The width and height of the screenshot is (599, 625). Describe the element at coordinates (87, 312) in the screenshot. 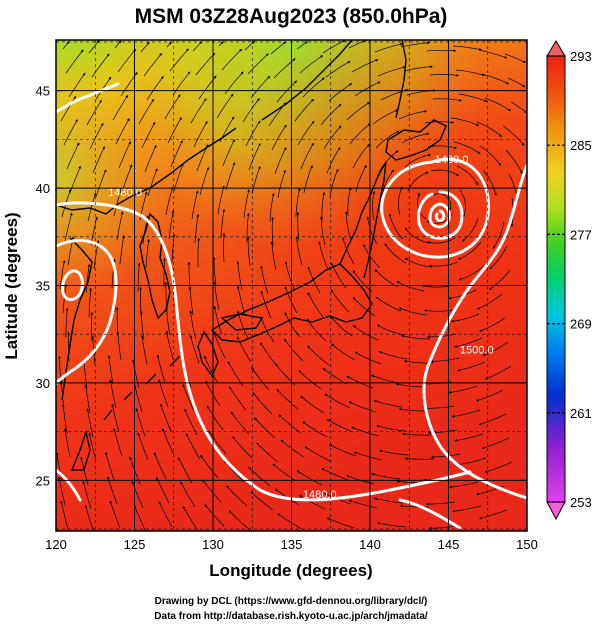

I see `contour-line-west-inner` at that location.